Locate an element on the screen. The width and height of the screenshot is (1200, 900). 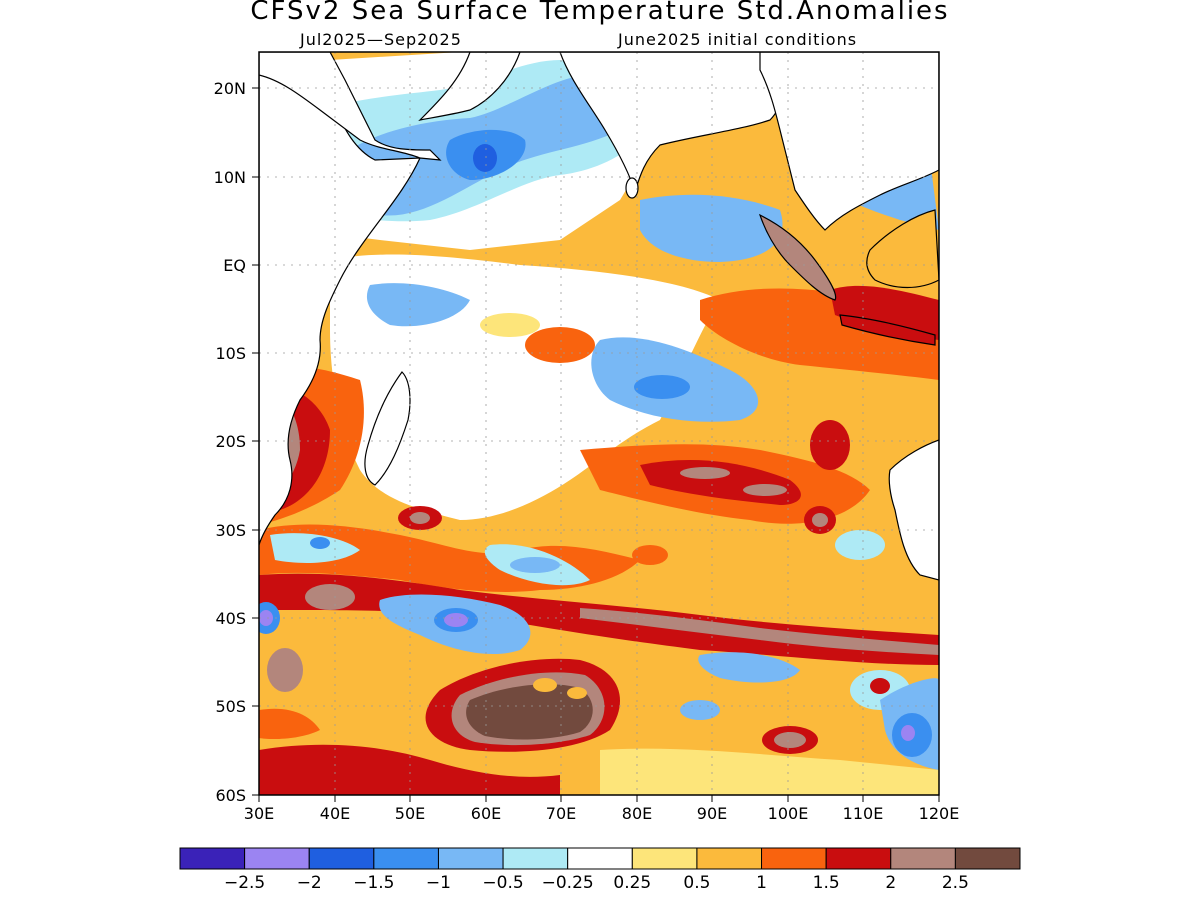
cool-patch-2-core is located at coordinates (662, 387).